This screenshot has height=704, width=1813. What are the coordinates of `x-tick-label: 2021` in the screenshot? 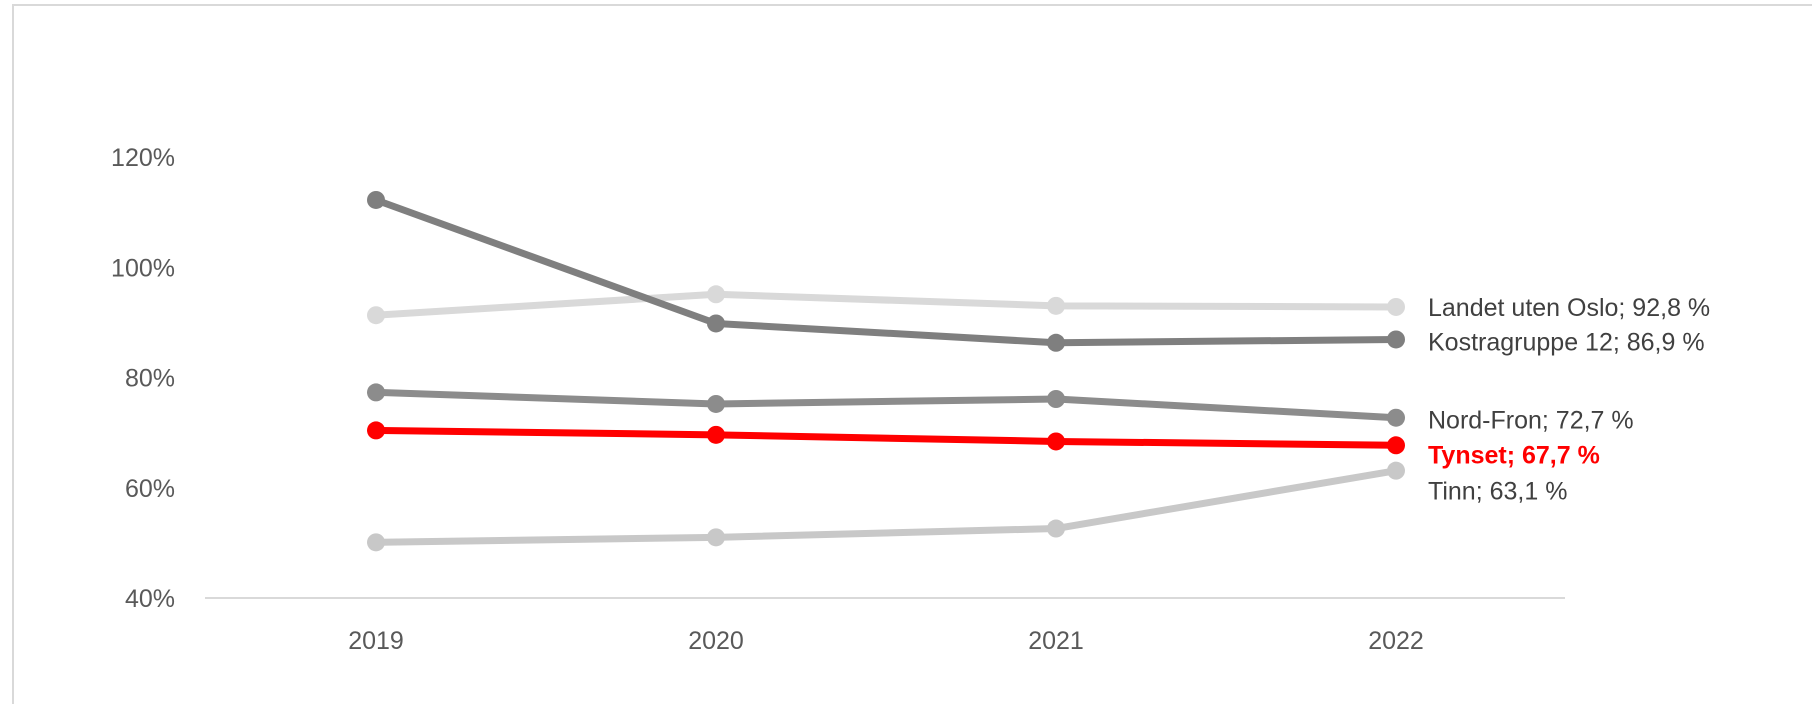 It's located at (1056, 641).